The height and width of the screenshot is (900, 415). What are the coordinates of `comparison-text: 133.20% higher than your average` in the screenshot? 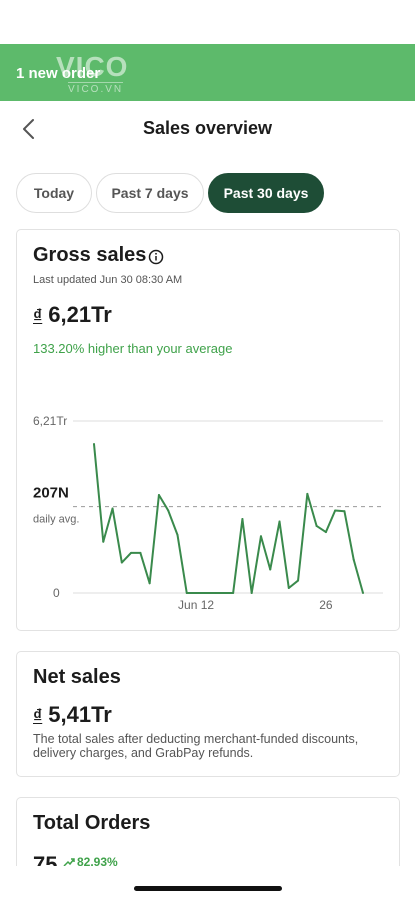 It's located at (133, 348).